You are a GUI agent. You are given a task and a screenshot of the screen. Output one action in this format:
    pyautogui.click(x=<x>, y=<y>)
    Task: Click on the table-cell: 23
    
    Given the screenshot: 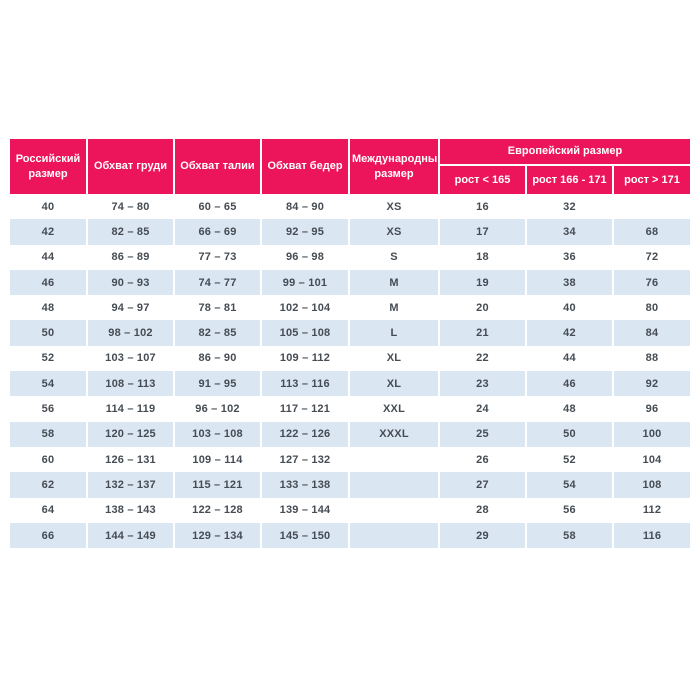 What is the action you would take?
    pyautogui.click(x=483, y=384)
    